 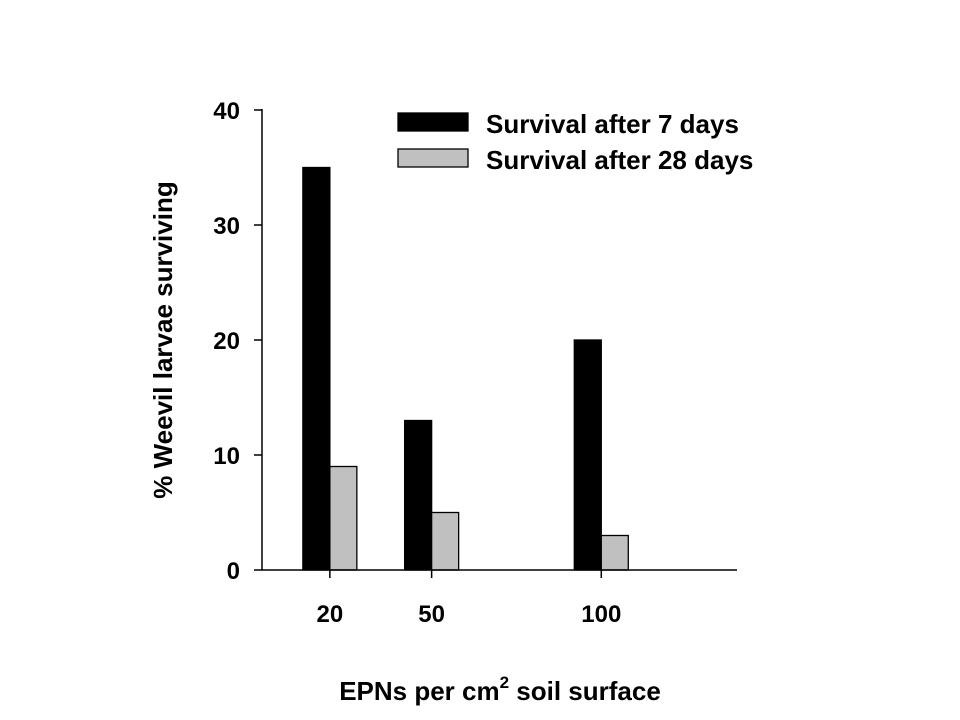 What do you see at coordinates (233, 571) in the screenshot?
I see `y-tick-label-0: 0` at bounding box center [233, 571].